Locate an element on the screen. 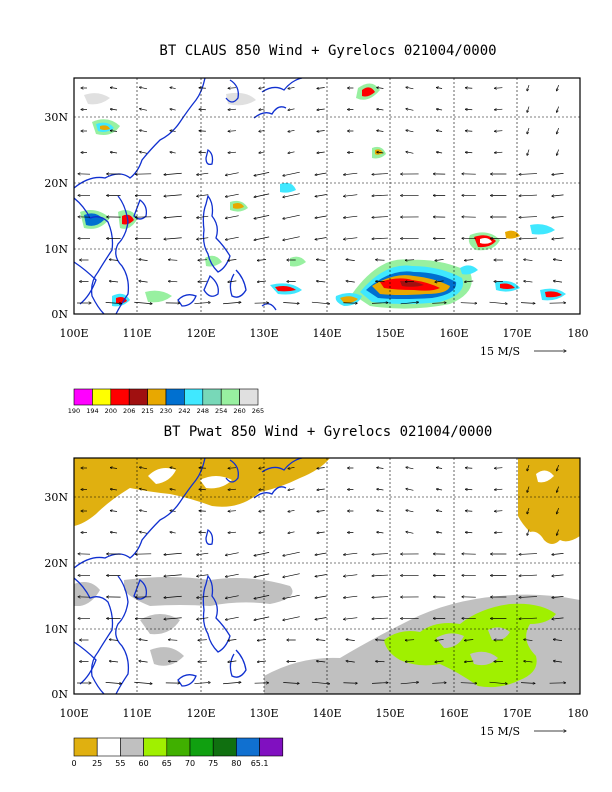 This screenshot has width=612, height=792. lat-labels-2: 30N 20N 10N 0N is located at coordinates (56, 596).